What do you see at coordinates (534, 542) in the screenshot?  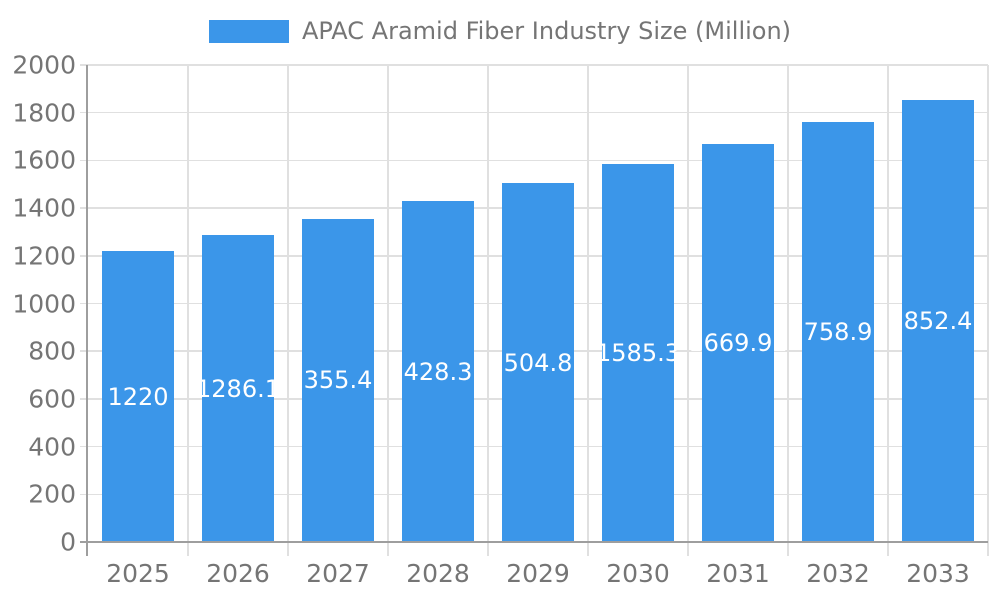 I see `x-axis-line` at bounding box center [534, 542].